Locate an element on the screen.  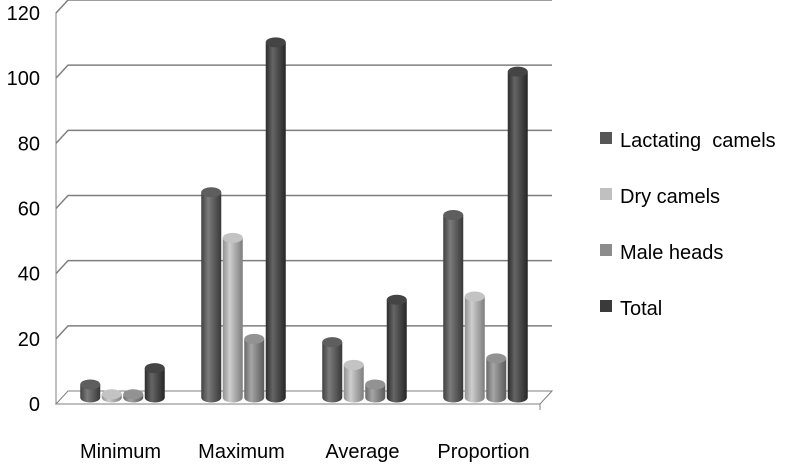
bar-dry-camels-average is located at coordinates (353, 381).